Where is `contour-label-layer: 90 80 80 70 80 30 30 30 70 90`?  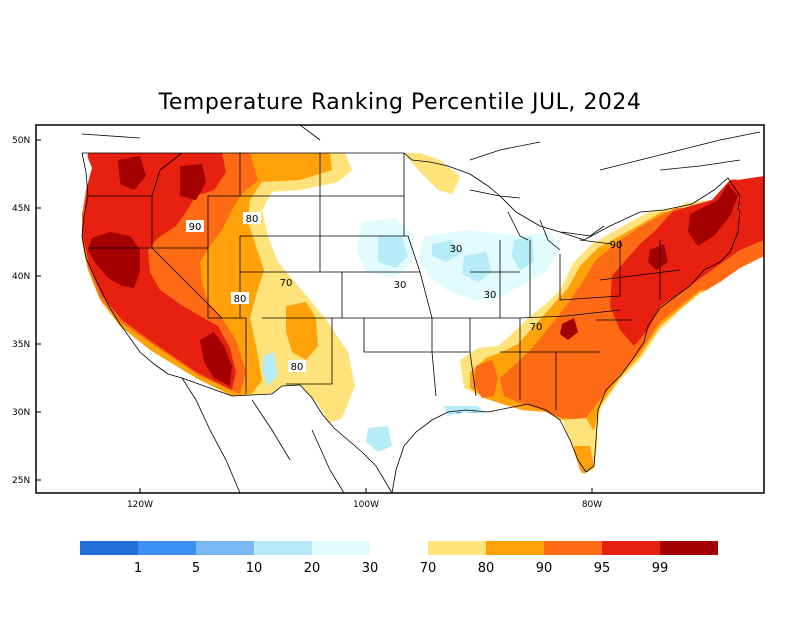
contour-label-layer: 90 80 80 70 80 30 30 30 70 90 is located at coordinates (404, 292).